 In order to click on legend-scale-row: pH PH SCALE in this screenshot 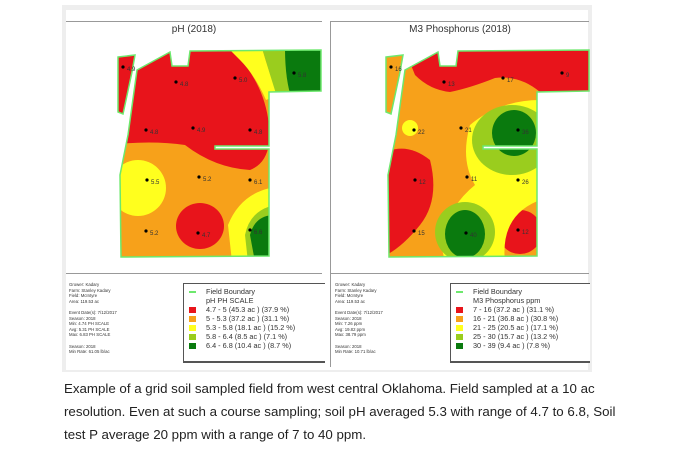, I will do `click(254, 300)`.